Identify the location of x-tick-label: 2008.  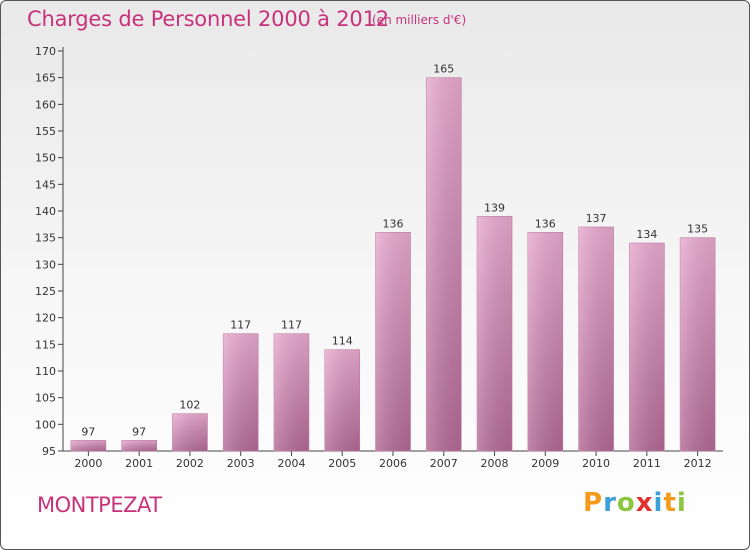
(495, 463).